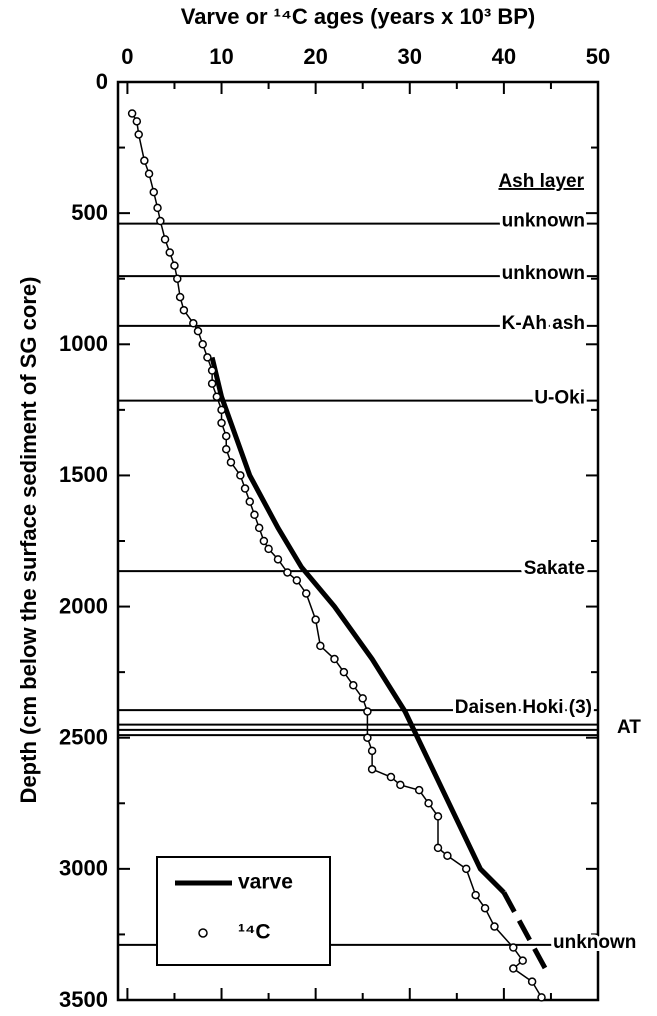 This screenshot has width=657, height=1016. I want to click on x-tick-label: 0, so click(127, 56).